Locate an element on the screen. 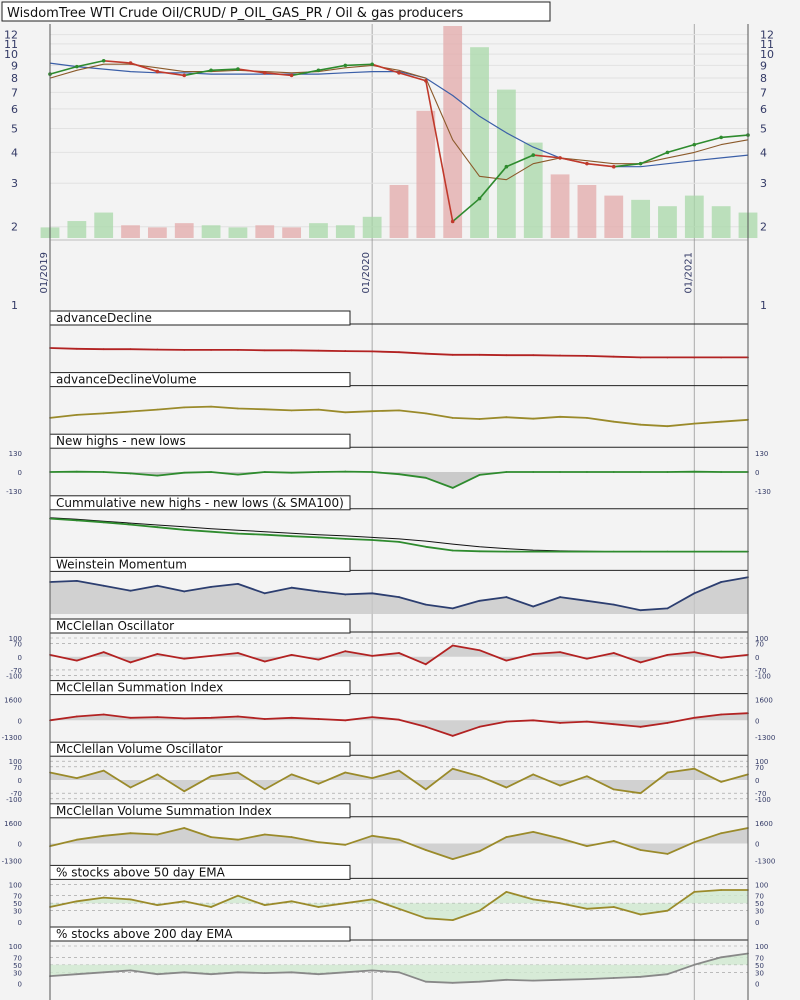 This screenshot has height=1000, width=800. panel-newHighsLows: New highs - new lows 130 130 0 0 -130 -130 is located at coordinates (388, 464).